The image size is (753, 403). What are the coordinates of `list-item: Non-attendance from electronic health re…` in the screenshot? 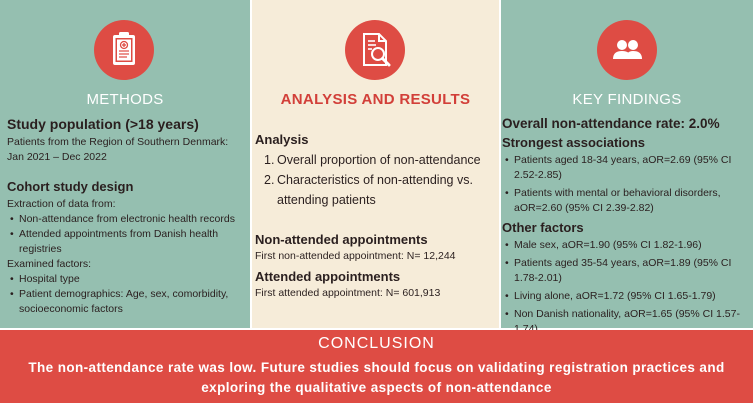 It's located at (126, 219).